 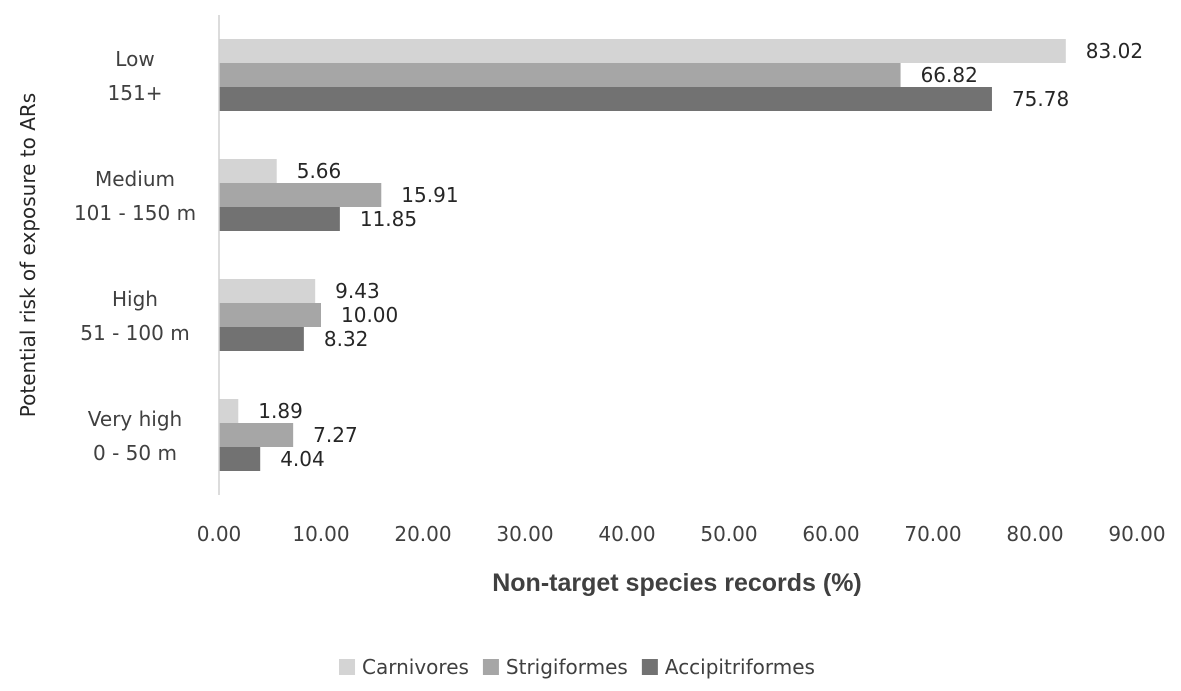 I want to click on data-label-carnivores-2: 5.66, so click(x=319, y=171).